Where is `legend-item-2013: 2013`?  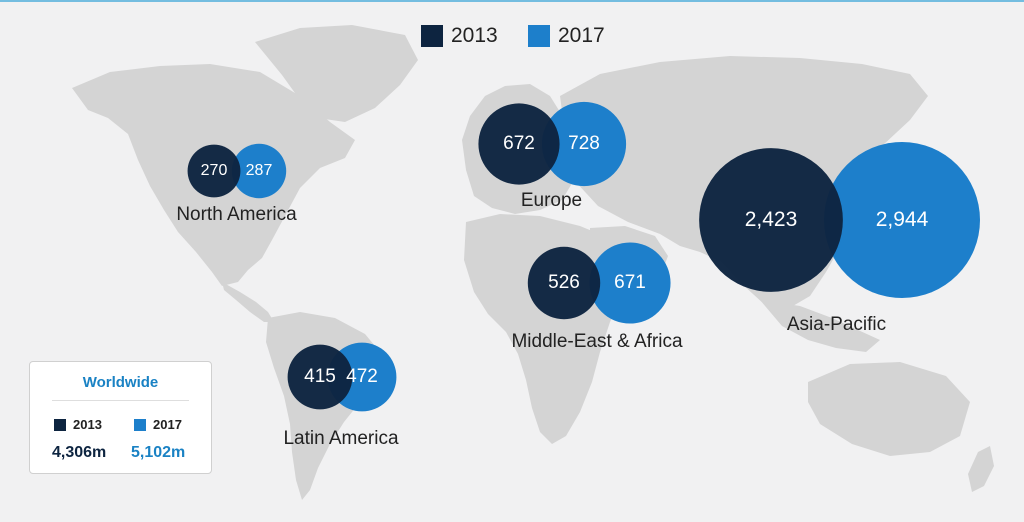
legend-item-2013: 2013 is located at coordinates (459, 36).